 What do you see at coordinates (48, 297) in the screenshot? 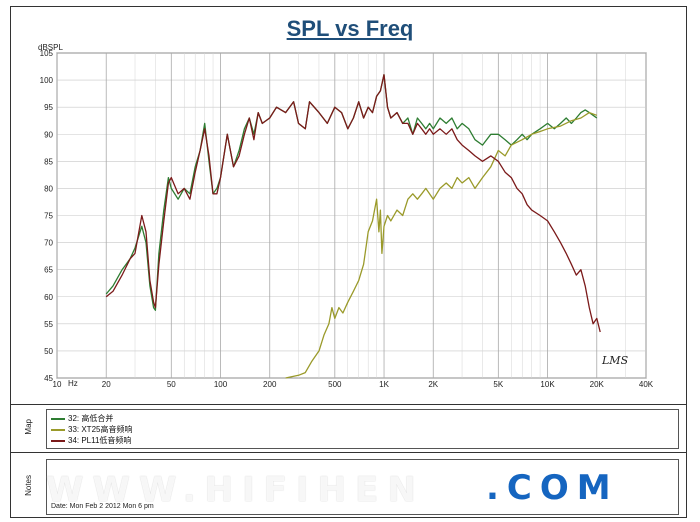
I see `y-tick-label: 60` at bounding box center [48, 297].